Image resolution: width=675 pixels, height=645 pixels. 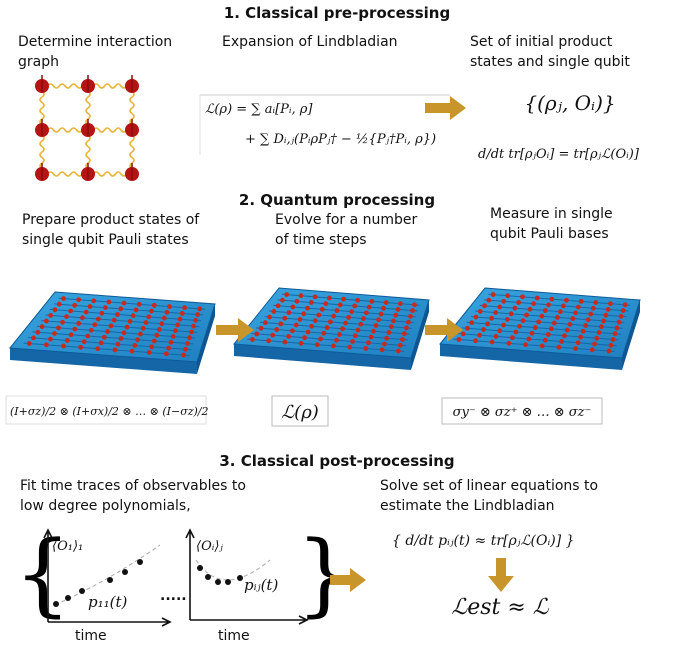 What do you see at coordinates (500, 607) in the screenshot?
I see `result: ℒest ≈ ℒ` at bounding box center [500, 607].